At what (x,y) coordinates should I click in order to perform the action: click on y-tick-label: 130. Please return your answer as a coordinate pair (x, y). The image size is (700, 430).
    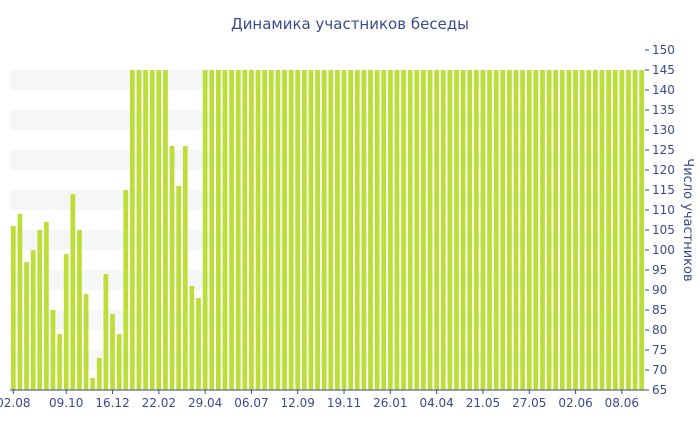
    Looking at the image, I should click on (663, 130).